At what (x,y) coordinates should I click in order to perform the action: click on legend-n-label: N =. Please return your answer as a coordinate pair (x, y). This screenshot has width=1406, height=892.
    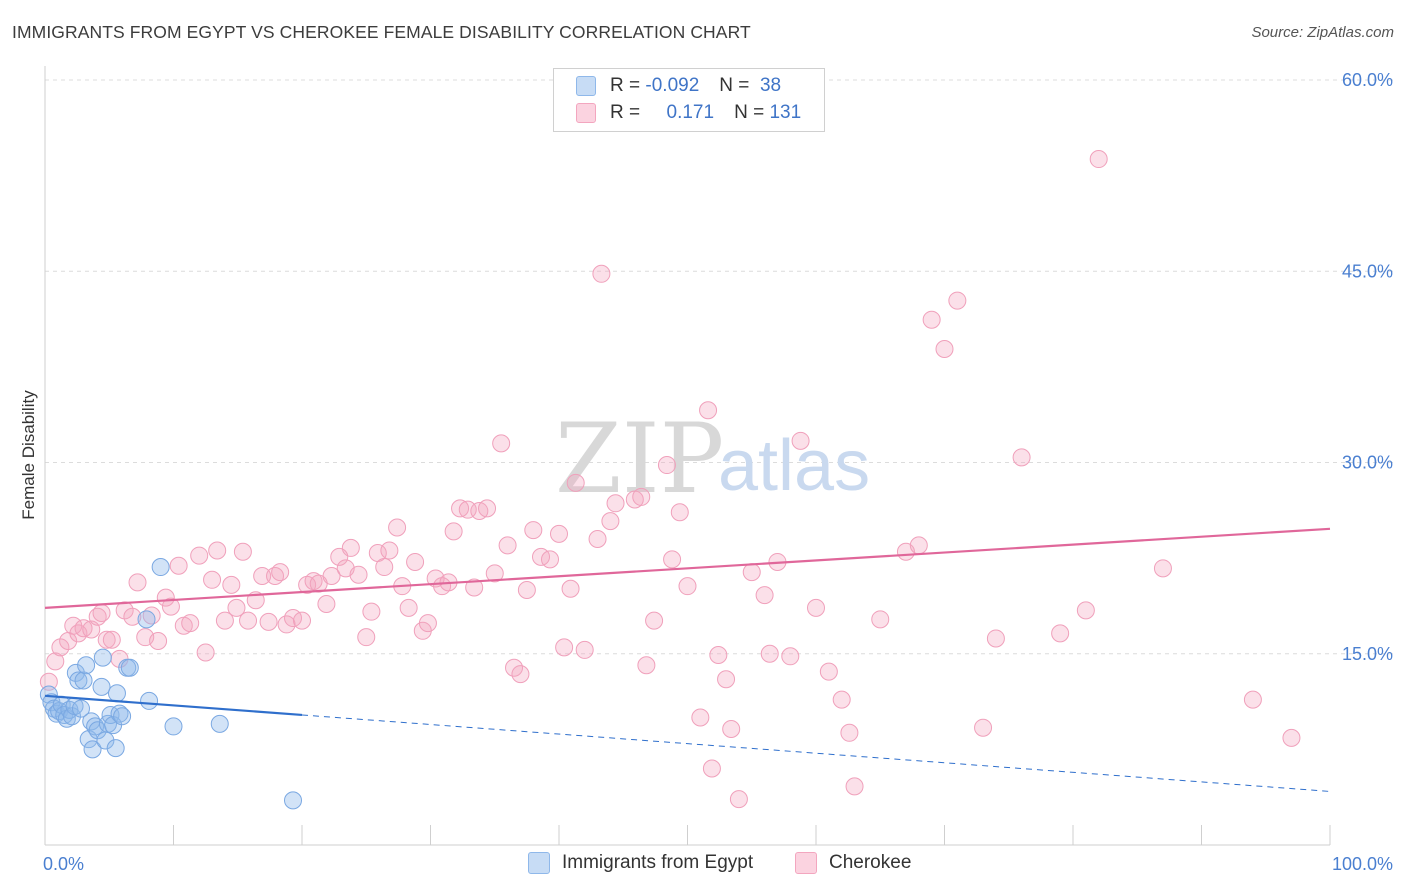
    Looking at the image, I should click on (749, 112).